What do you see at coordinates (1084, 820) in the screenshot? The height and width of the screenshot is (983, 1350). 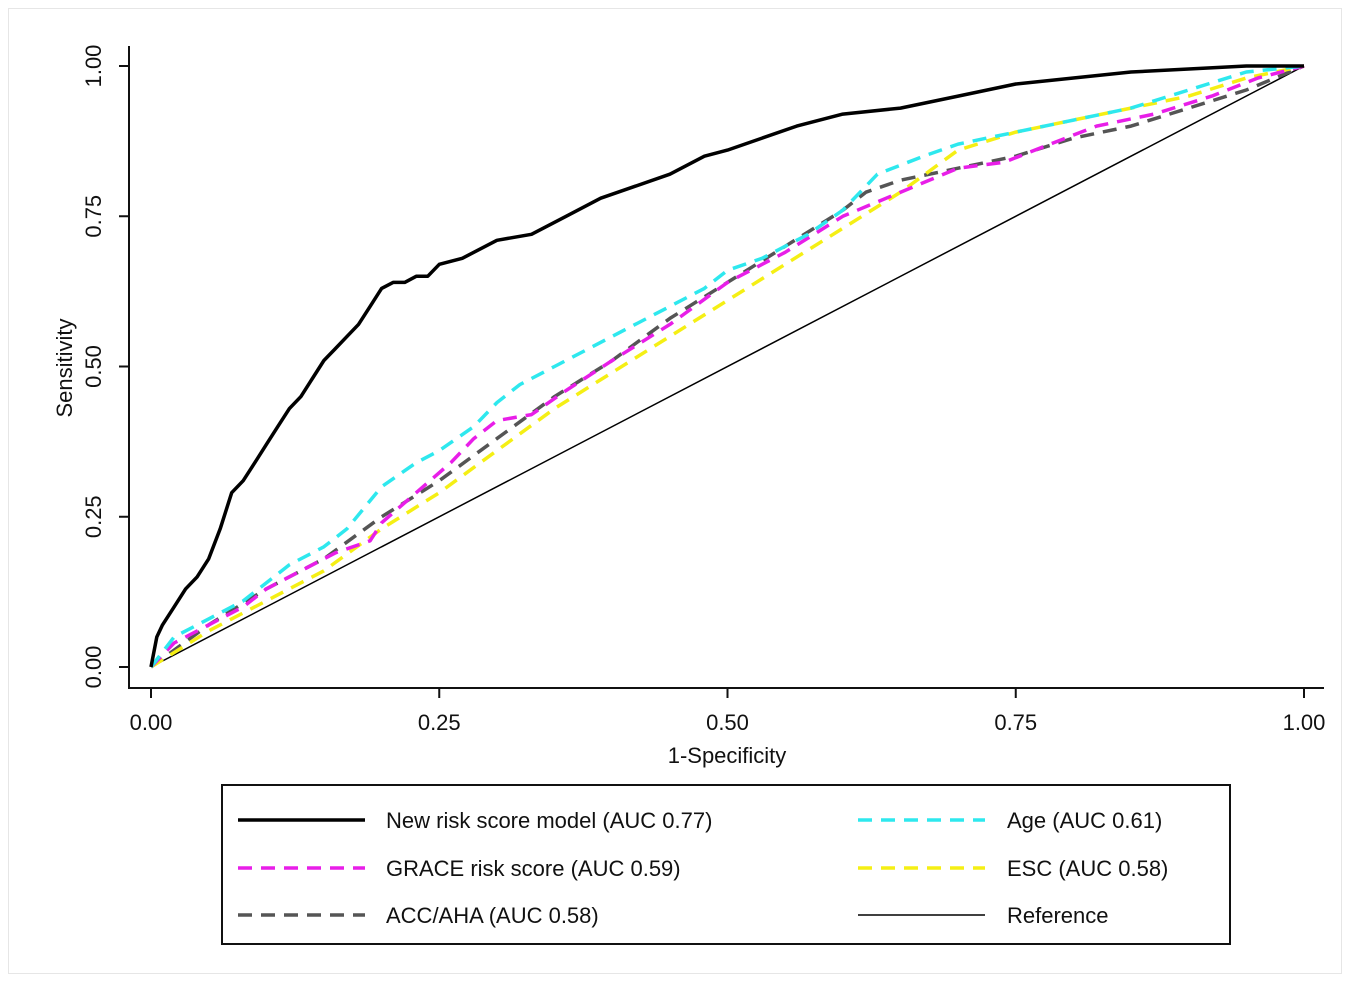 I see `legend-label: Age (AUC 0.61)` at bounding box center [1084, 820].